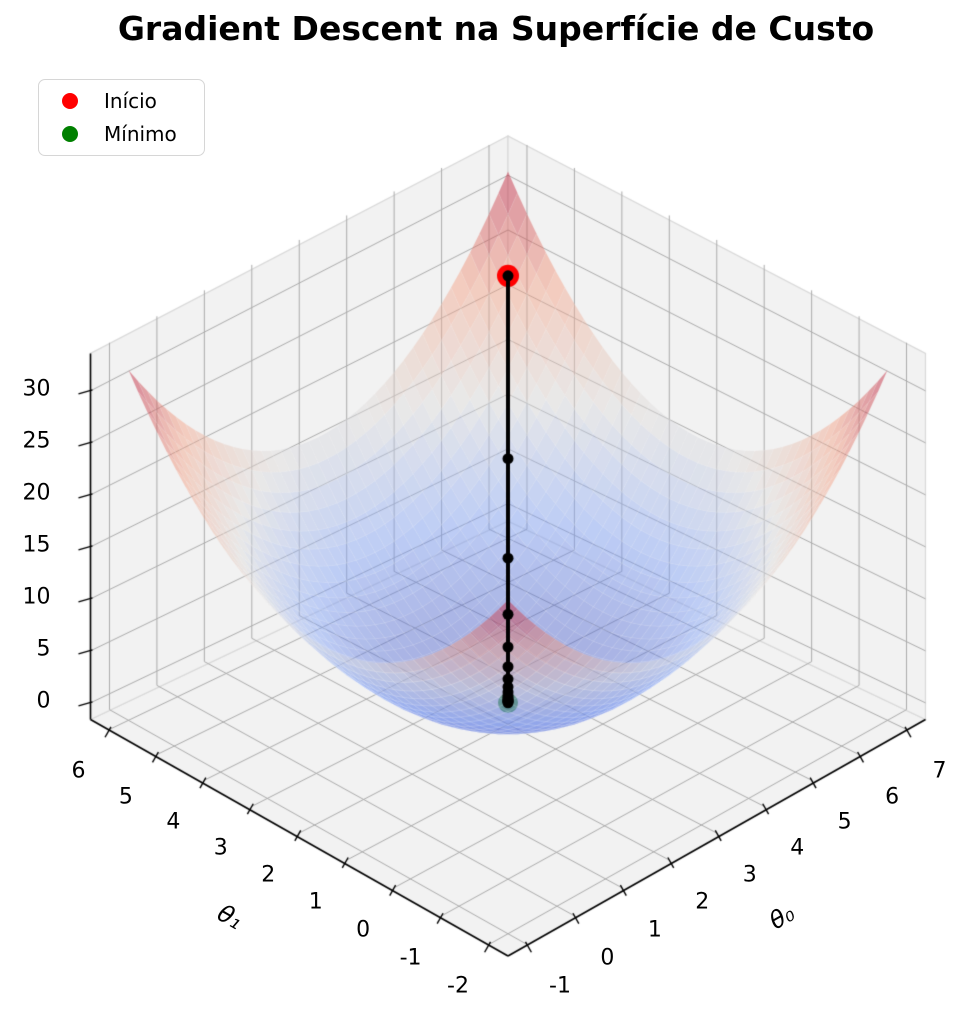  Describe the element at coordinates (220, 848) in the screenshot. I see `y-tick-label: 3` at that location.